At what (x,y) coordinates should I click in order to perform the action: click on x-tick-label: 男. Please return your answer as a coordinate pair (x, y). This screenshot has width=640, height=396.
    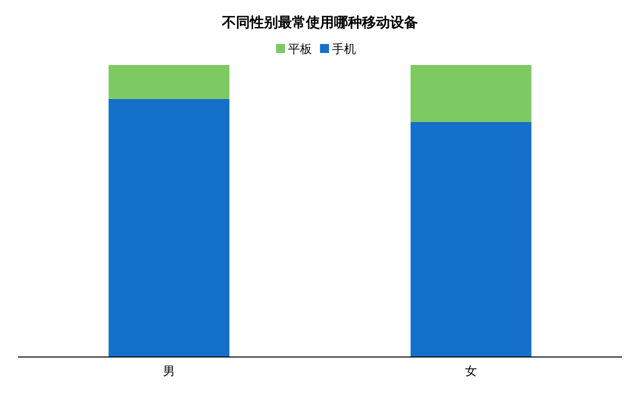
    Looking at the image, I should click on (169, 371).